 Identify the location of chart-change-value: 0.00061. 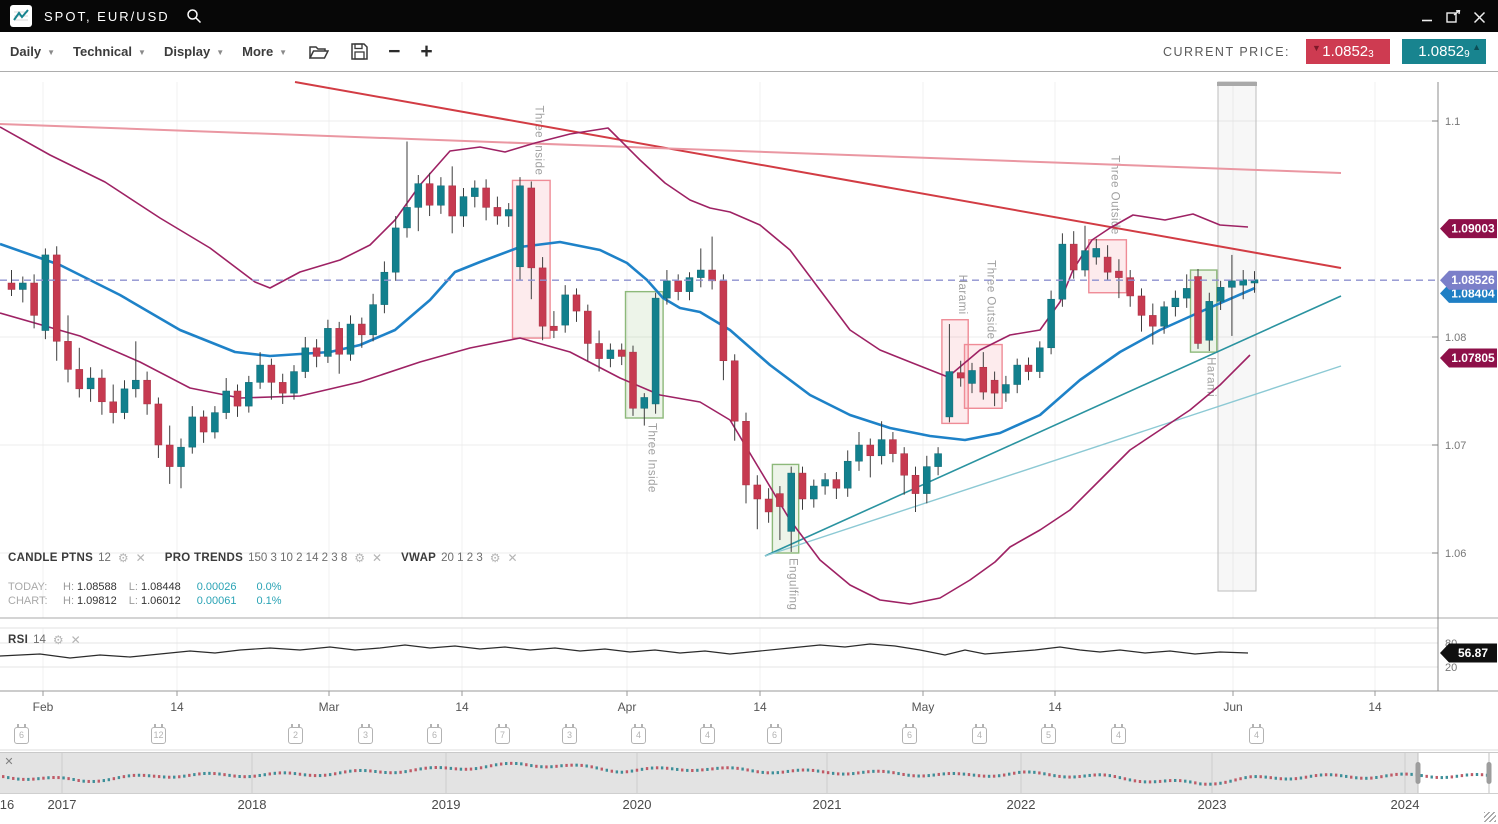
(216, 601).